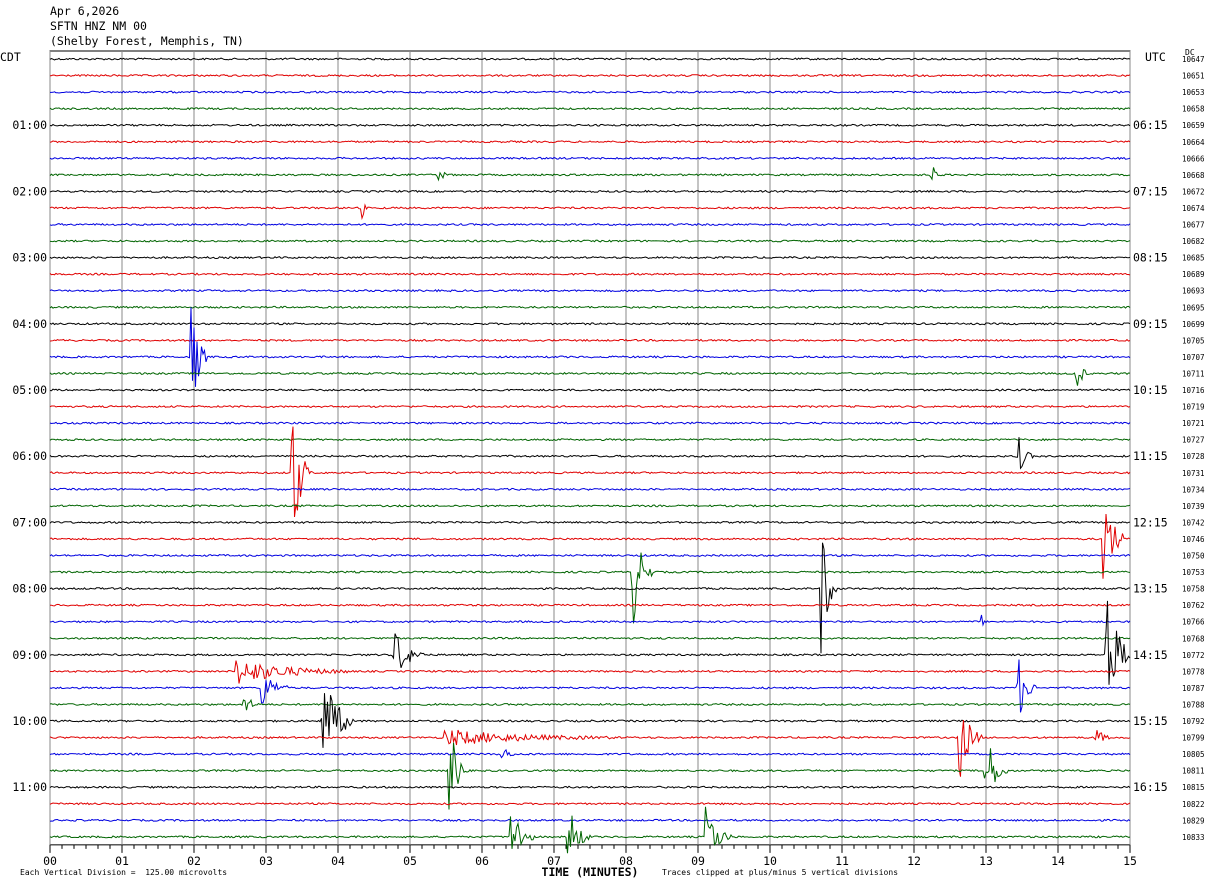 The height and width of the screenshot is (886, 1210). I want to click on dc-offset-label: 10699, so click(1193, 324).